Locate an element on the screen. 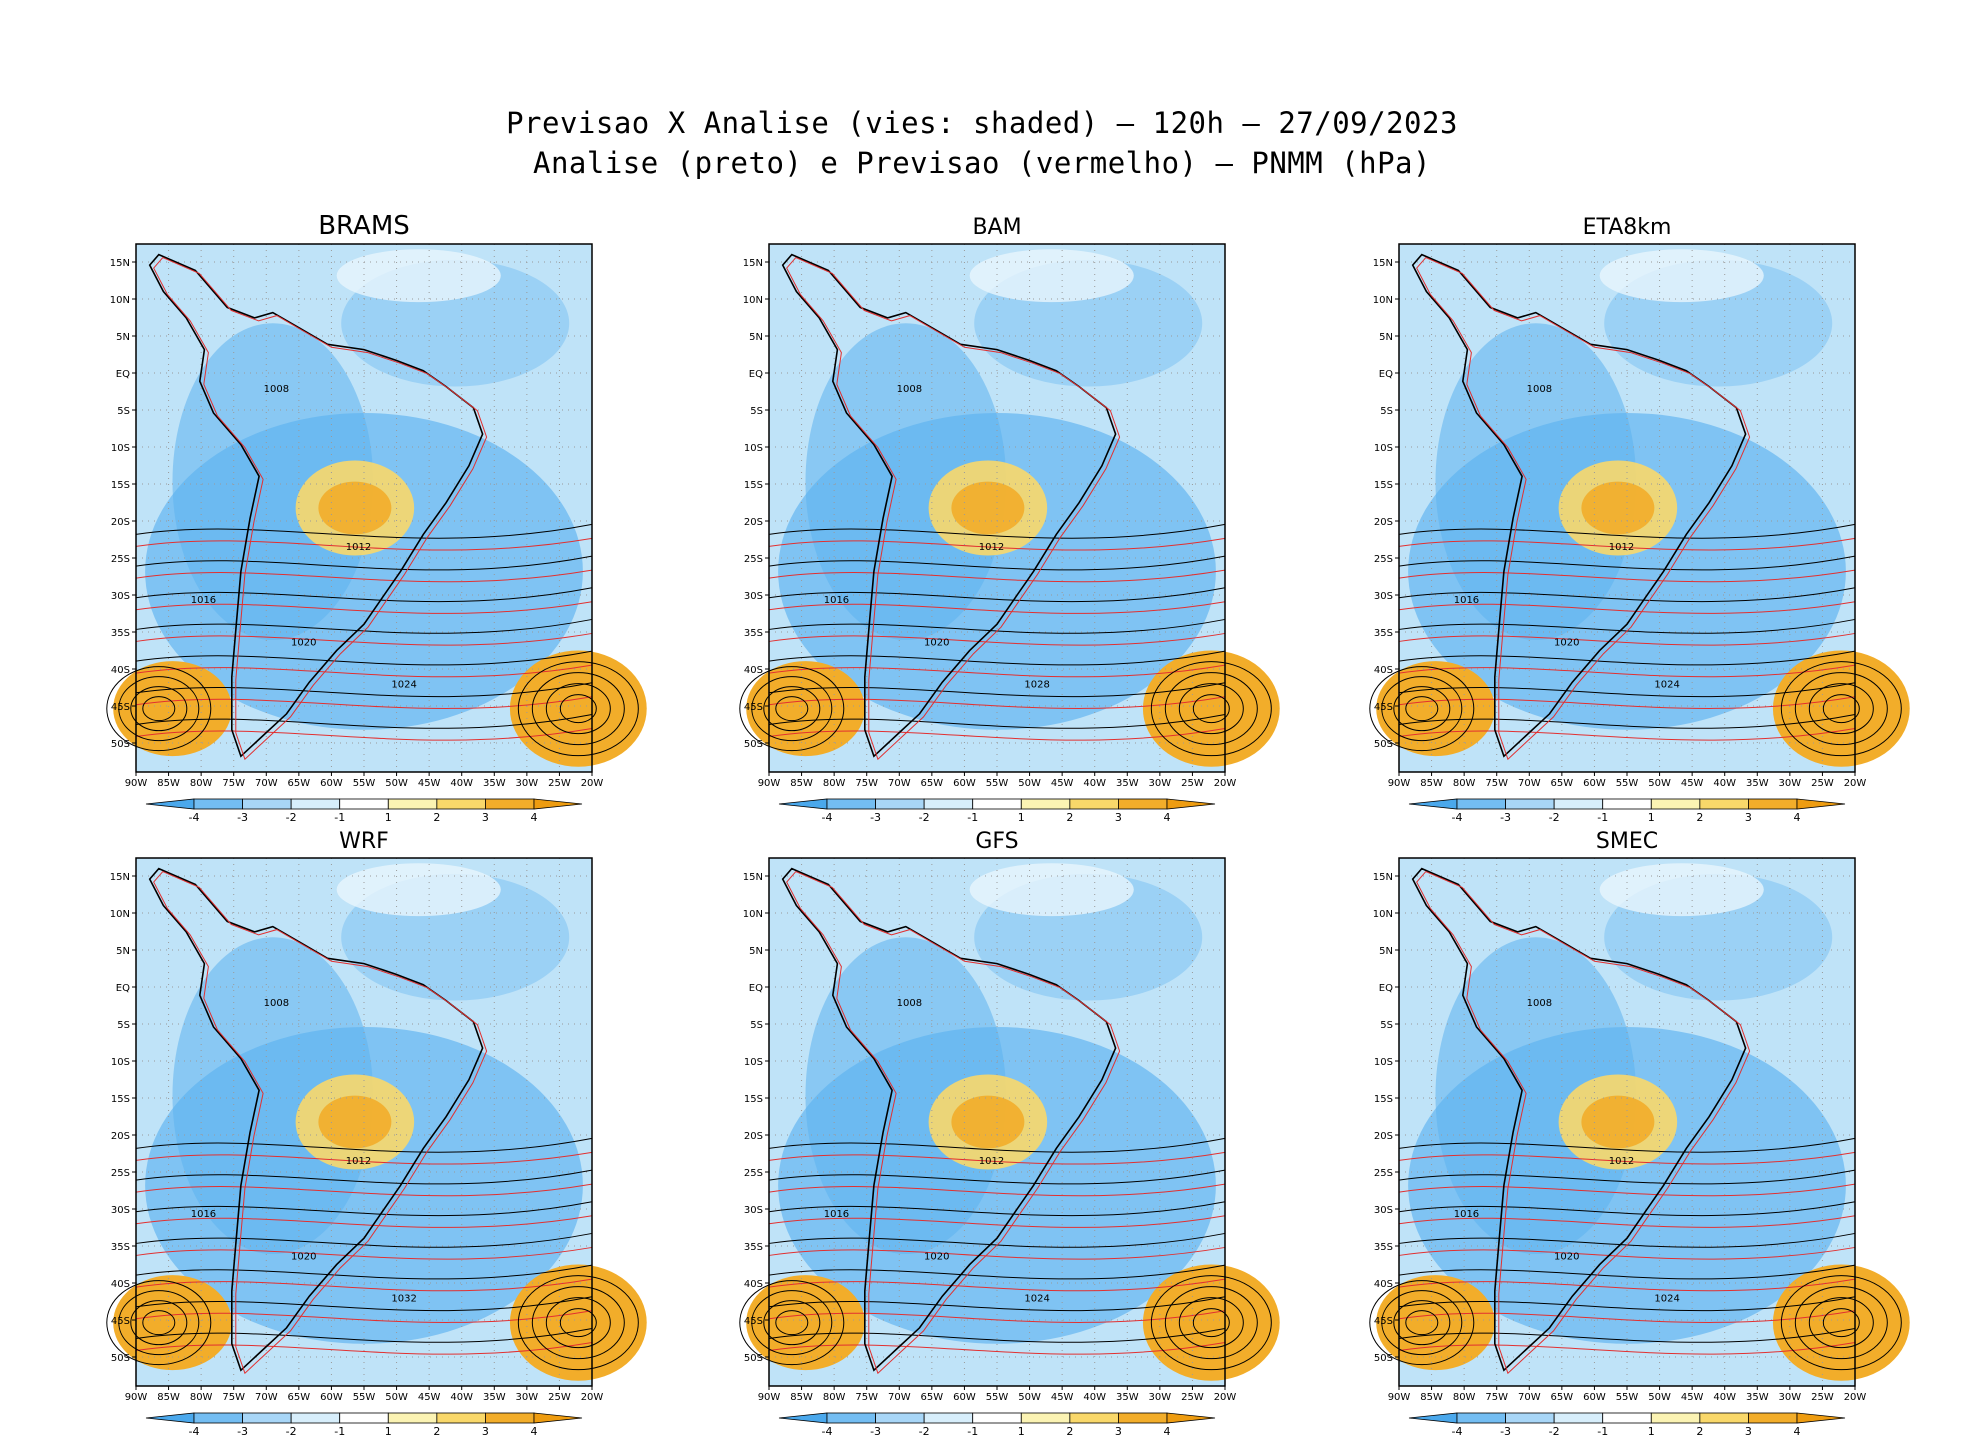  lat-label: 10S is located at coordinates (1383, 448).